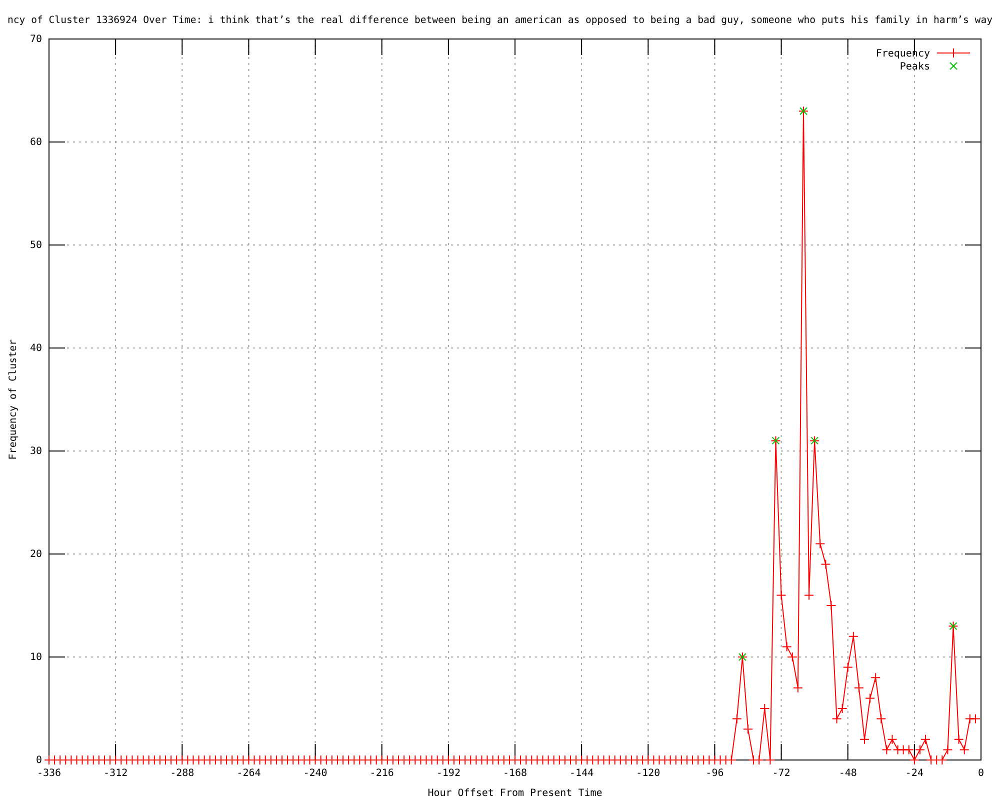 The width and height of the screenshot is (1000, 800). I want to click on x-tick-label: -72, so click(781, 773).